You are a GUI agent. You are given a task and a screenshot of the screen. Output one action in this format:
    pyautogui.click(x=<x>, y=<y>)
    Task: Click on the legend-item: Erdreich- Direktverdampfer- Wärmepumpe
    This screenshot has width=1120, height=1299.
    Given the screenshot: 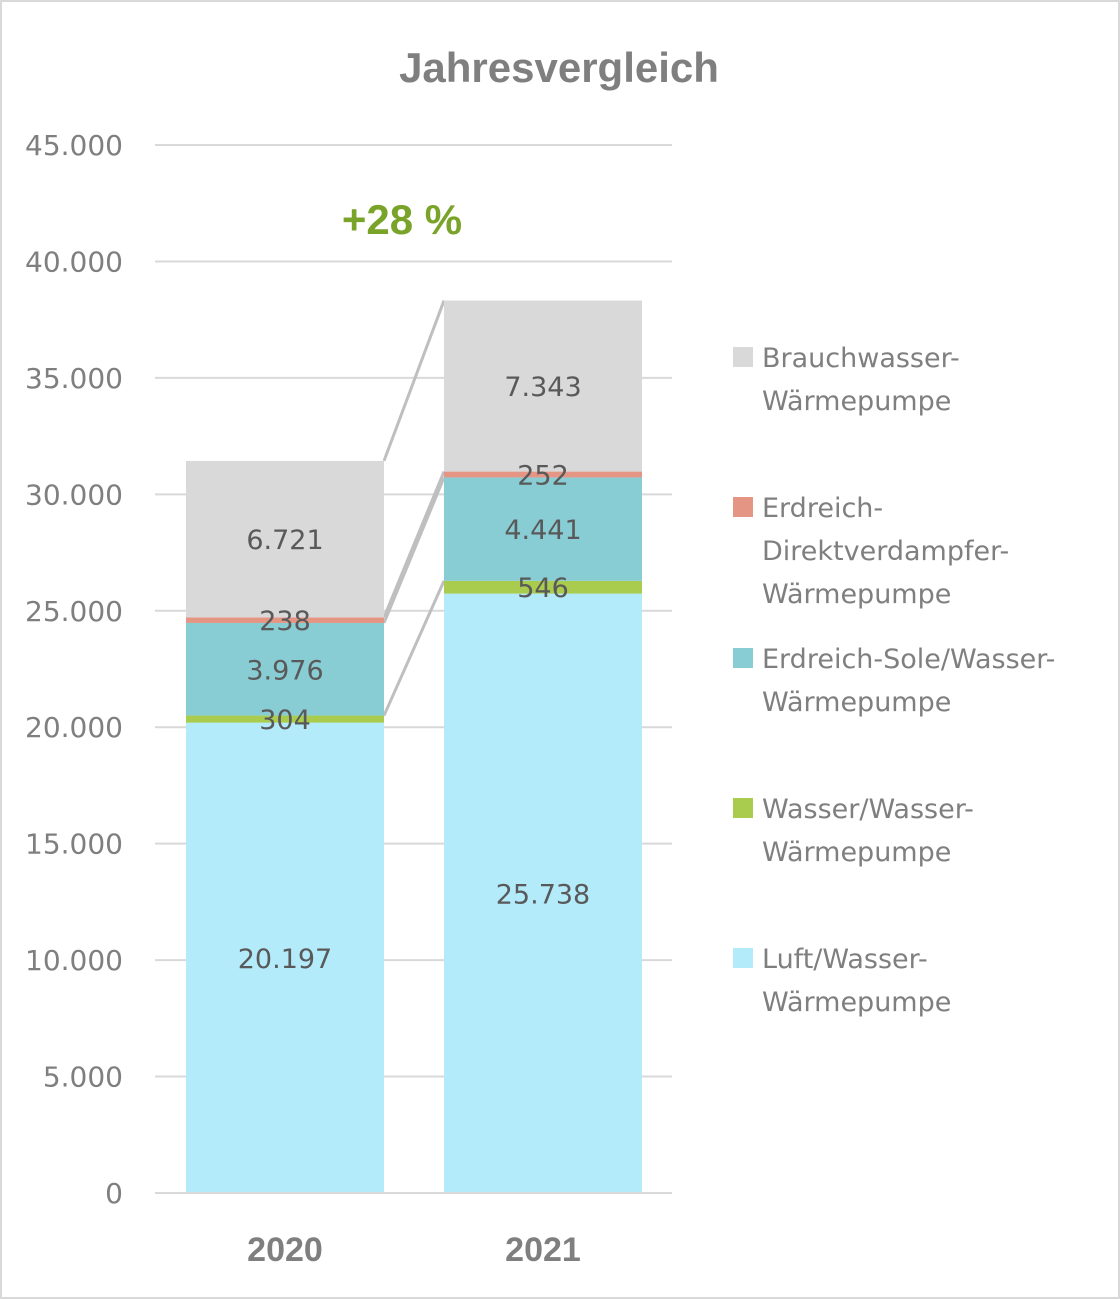 What is the action you would take?
    pyautogui.click(x=871, y=551)
    